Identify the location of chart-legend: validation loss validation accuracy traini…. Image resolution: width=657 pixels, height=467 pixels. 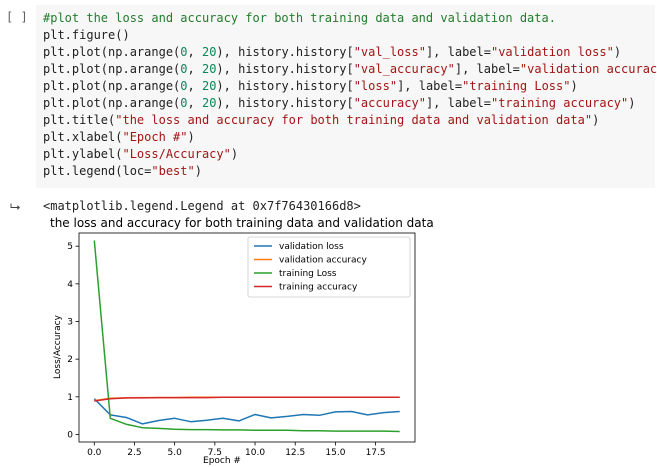
(329, 267).